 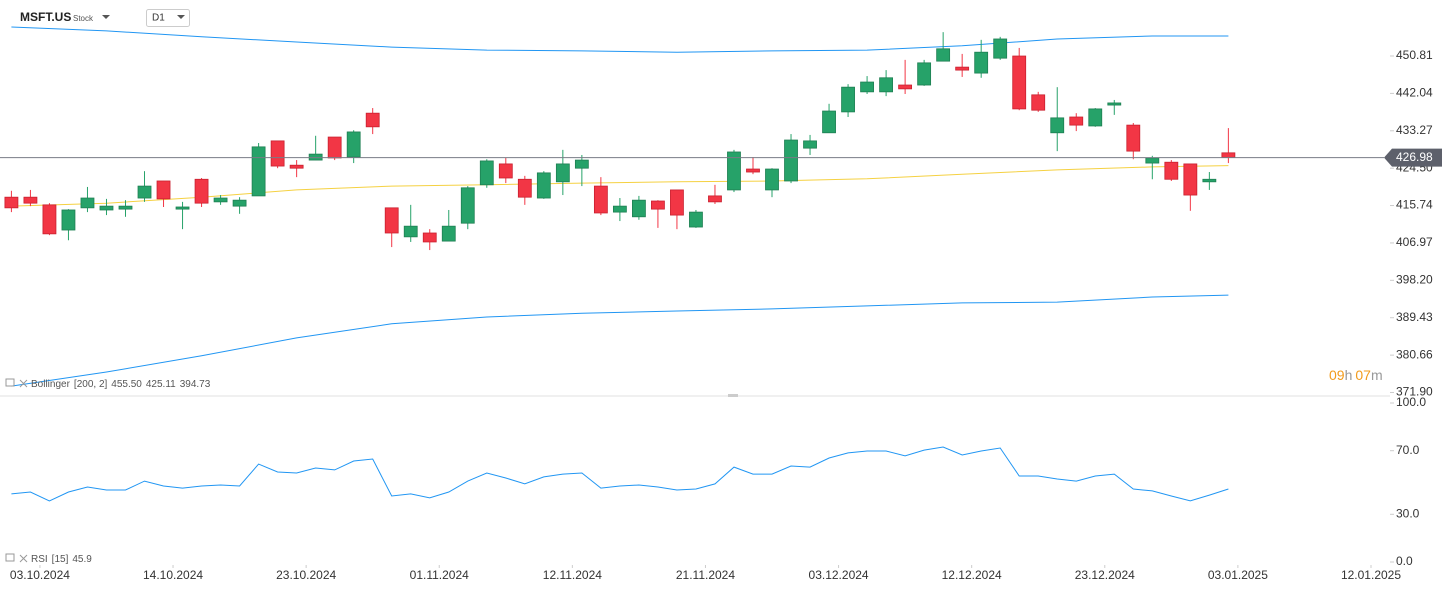 I want to click on countdown-hours: 09, so click(x=1337, y=375).